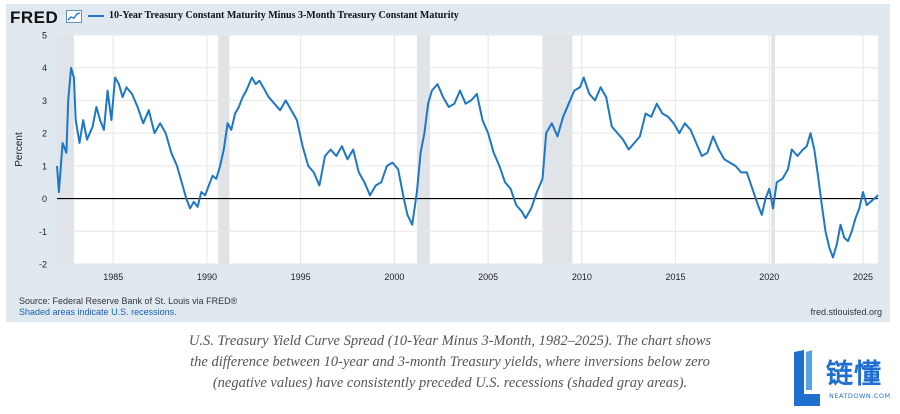  I want to click on x-tick-label: 2000, so click(394, 277).